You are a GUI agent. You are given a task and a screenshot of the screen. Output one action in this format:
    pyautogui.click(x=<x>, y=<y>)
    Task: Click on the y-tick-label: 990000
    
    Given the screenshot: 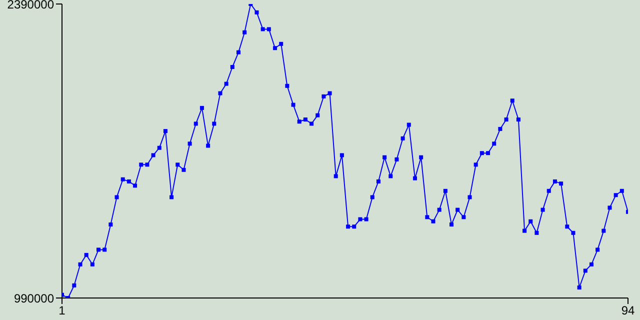 What is the action you would take?
    pyautogui.click(x=34, y=298)
    